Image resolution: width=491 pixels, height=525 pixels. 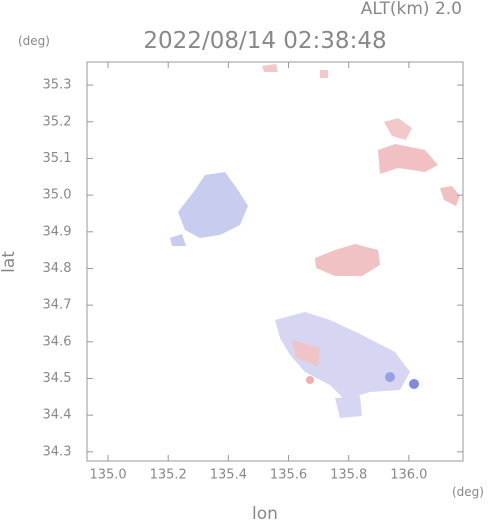 I want to click on x-tick-label: 135.2, so click(x=168, y=475).